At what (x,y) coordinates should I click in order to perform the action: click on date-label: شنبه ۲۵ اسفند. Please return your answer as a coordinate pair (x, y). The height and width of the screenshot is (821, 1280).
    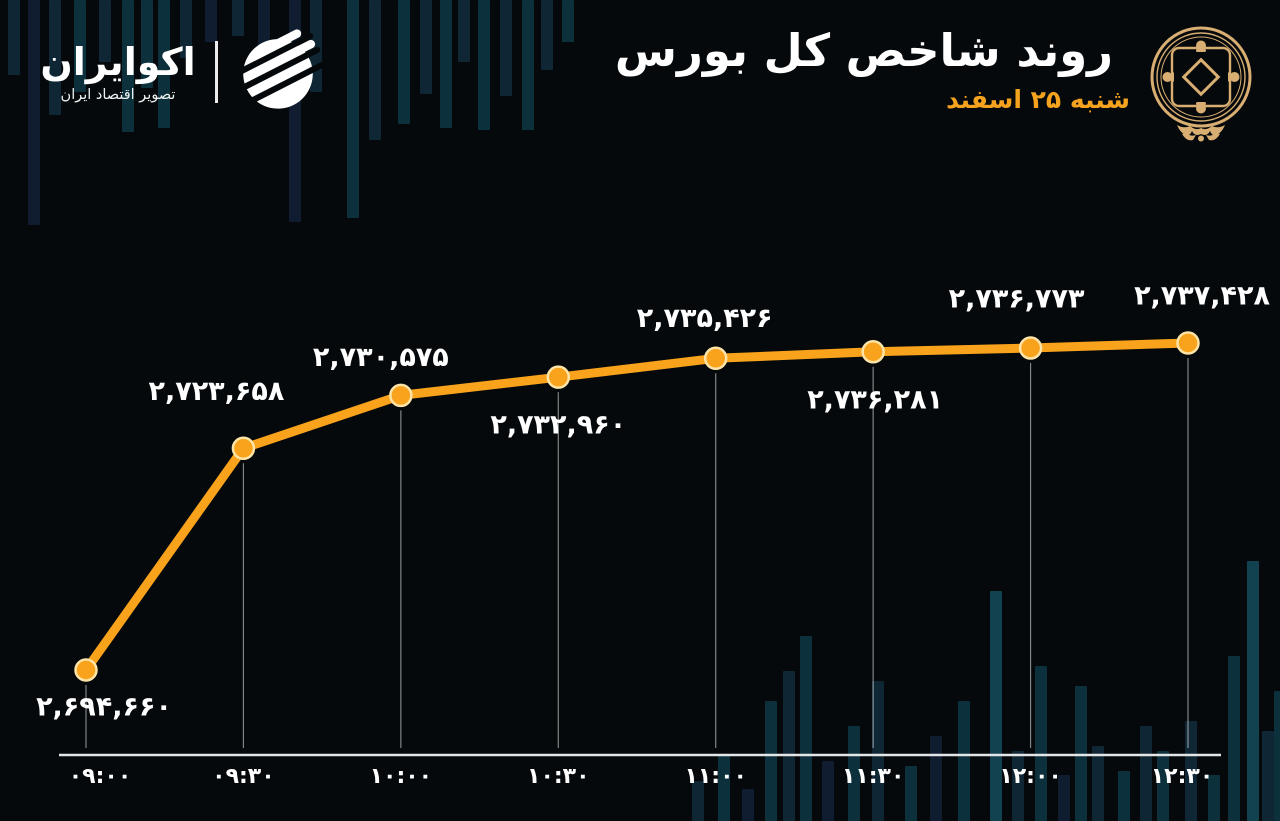
    Looking at the image, I should click on (1038, 99).